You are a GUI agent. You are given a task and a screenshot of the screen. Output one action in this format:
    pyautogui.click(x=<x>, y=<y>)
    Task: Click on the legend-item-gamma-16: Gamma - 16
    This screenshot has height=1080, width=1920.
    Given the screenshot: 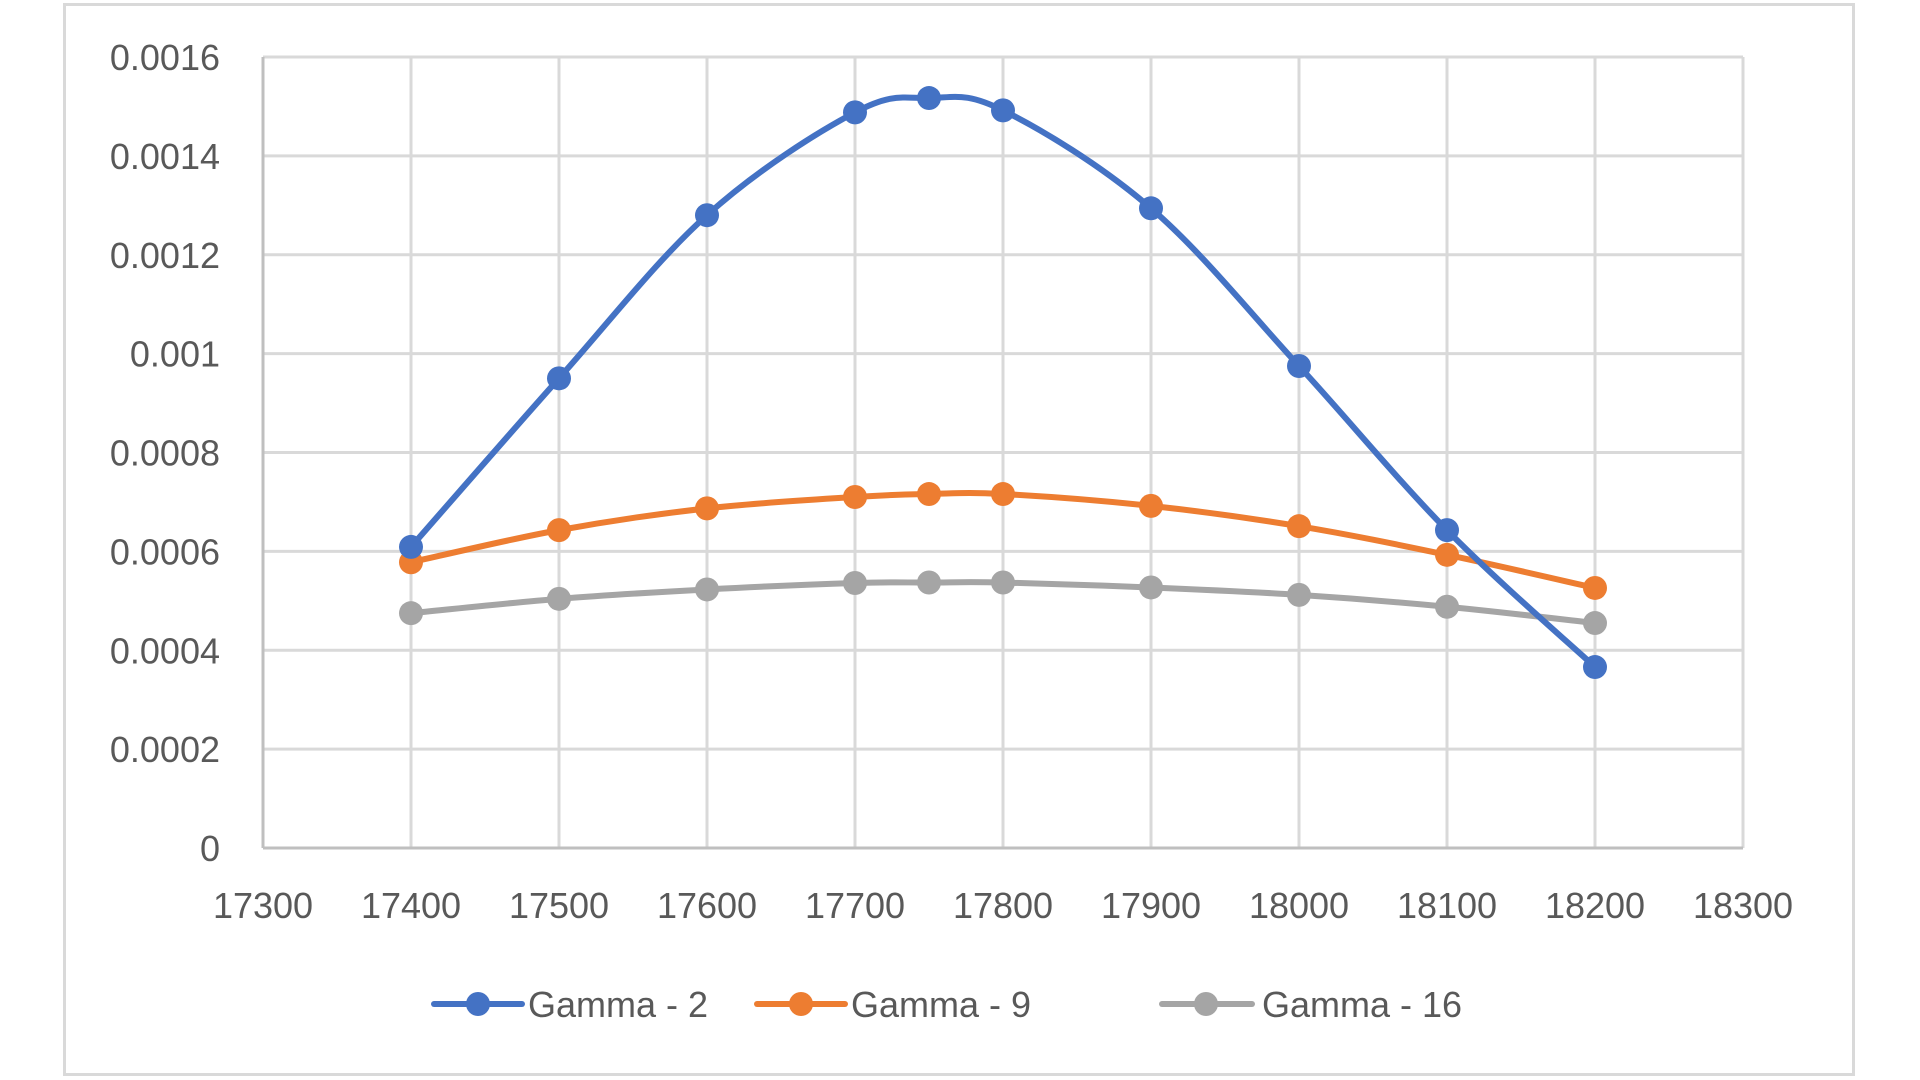 What is the action you would take?
    pyautogui.click(x=1310, y=1004)
    